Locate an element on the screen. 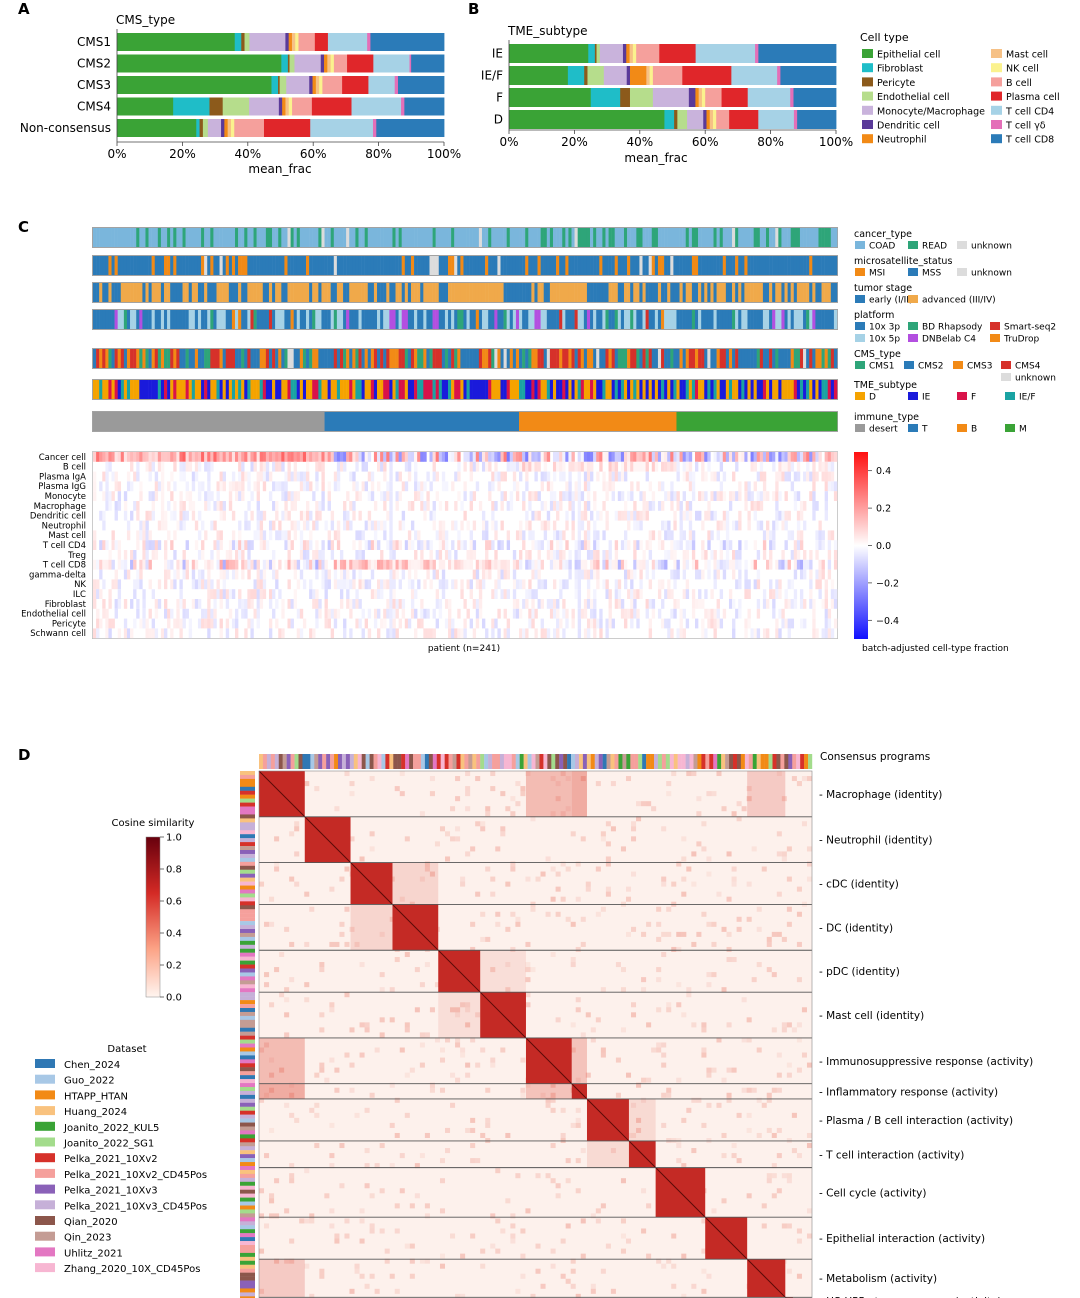 This screenshot has height=1298, width=1080. panel-b-bar-endothelial-cell is located at coordinates (596, 75).